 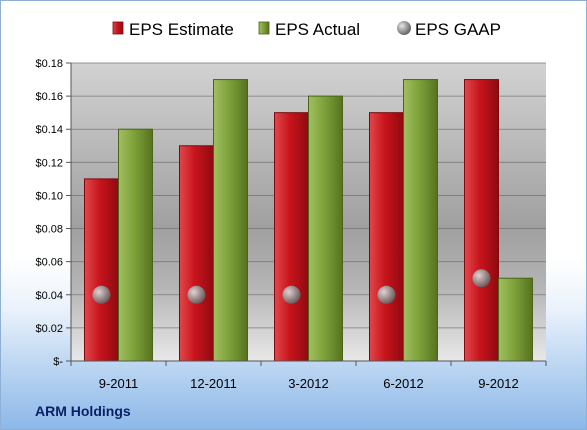 I want to click on x-tick-label: 12-2011, so click(x=213, y=383).